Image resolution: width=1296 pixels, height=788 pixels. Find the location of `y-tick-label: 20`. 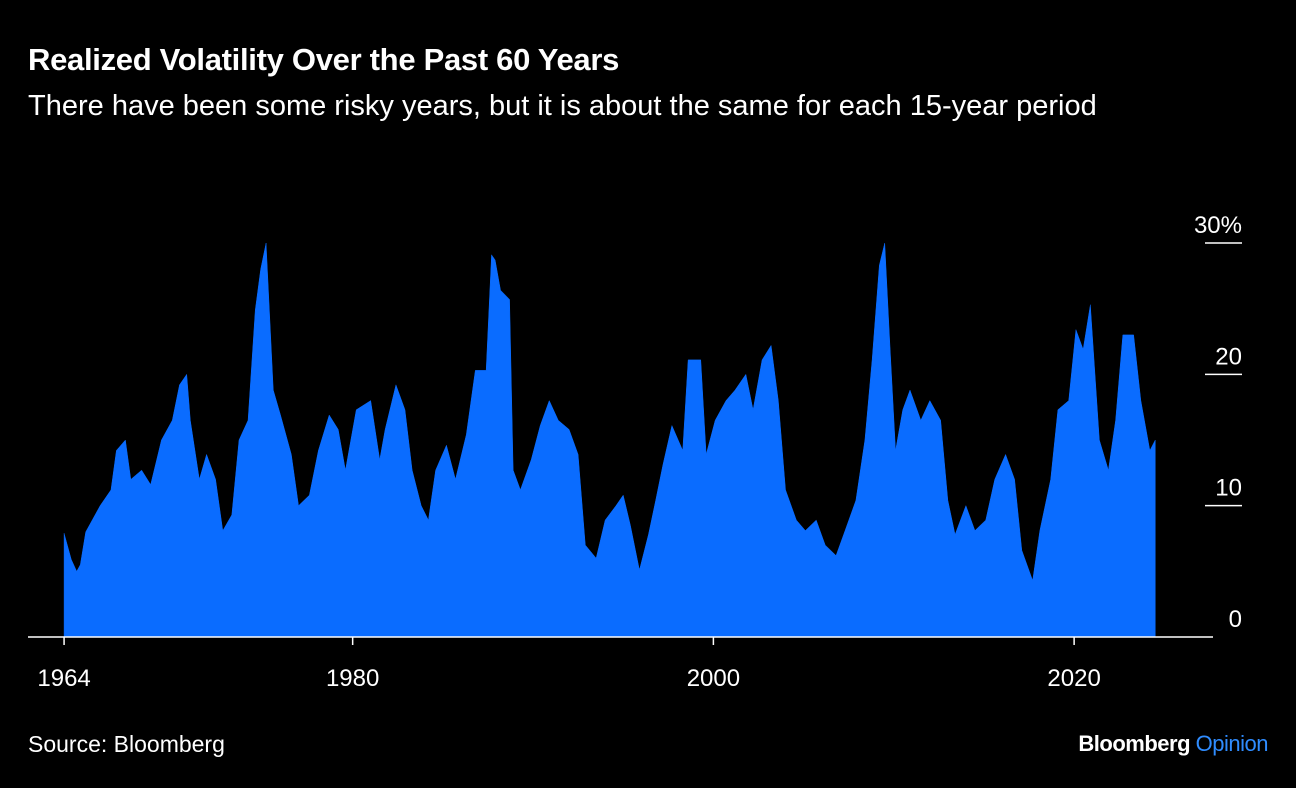

y-tick-label: 20 is located at coordinates (1228, 356).